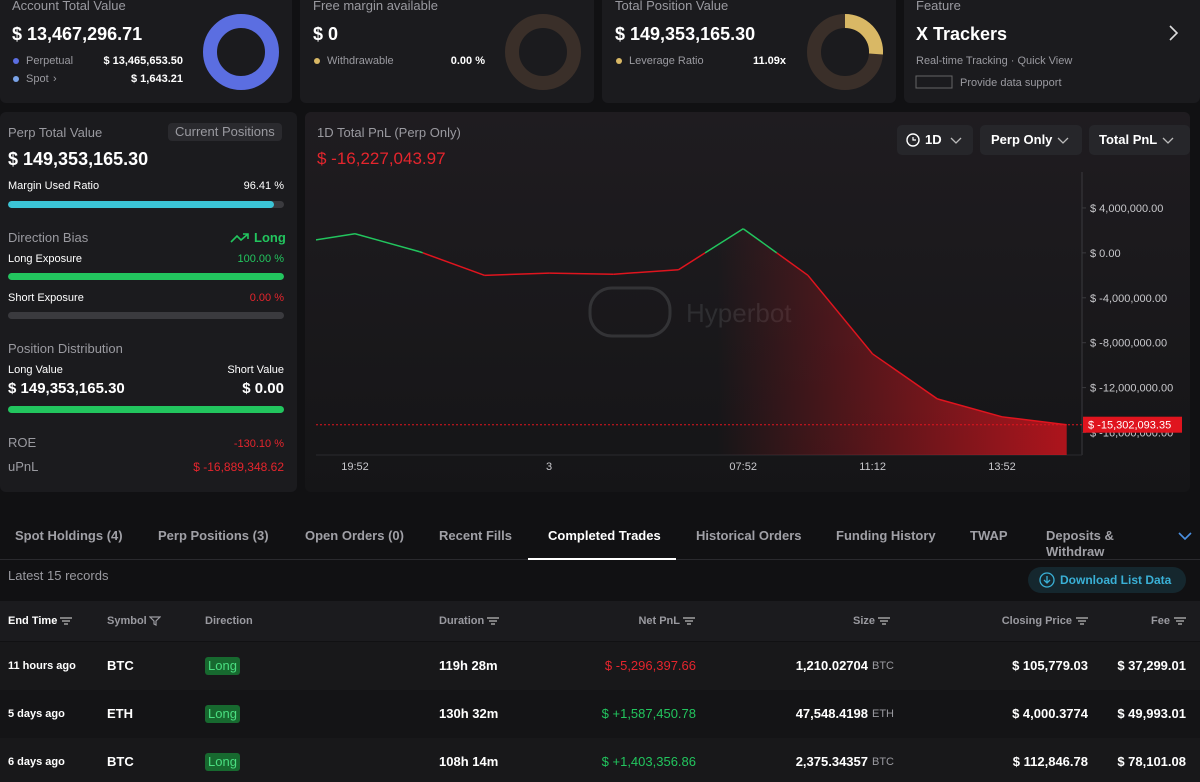 The height and width of the screenshot is (782, 1200). What do you see at coordinates (467, 61) in the screenshot?
I see `row-value: 0.00 %` at bounding box center [467, 61].